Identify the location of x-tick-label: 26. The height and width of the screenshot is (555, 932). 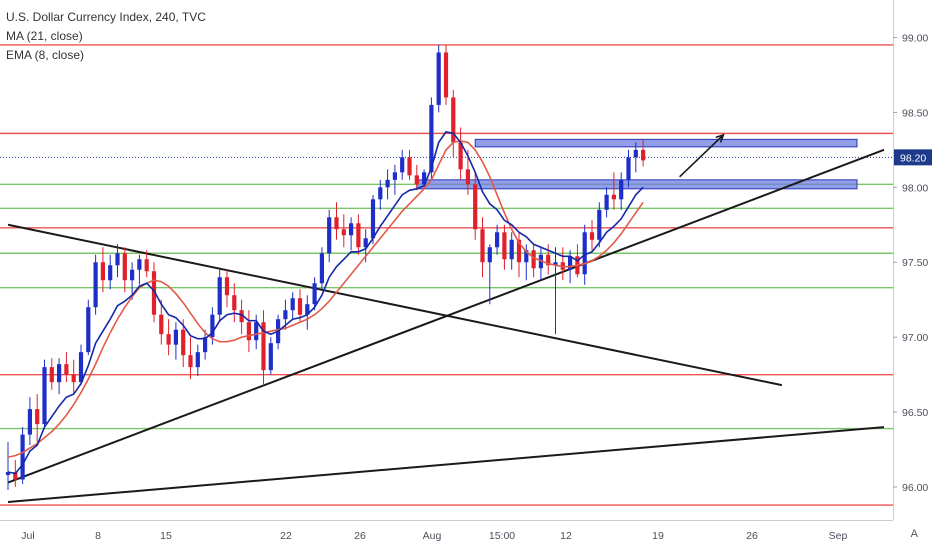
(360, 536).